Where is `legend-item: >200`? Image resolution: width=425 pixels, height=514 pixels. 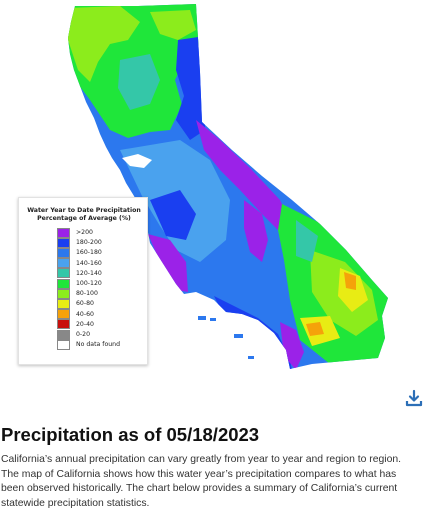
legend-item: >200 is located at coordinates (102, 232).